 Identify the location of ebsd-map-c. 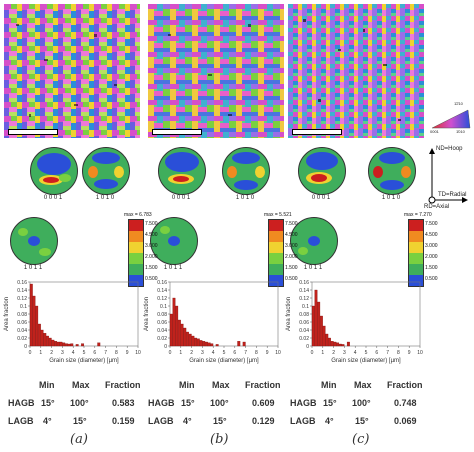
(356, 71).